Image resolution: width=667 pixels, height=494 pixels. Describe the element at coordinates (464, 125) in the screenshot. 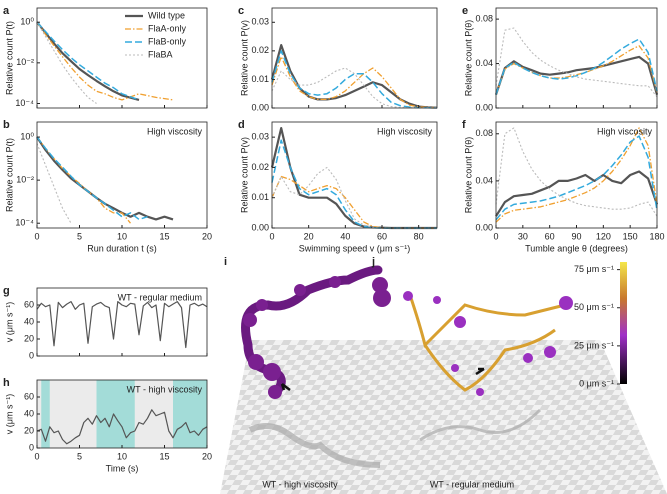

I see `panel-label: f` at that location.